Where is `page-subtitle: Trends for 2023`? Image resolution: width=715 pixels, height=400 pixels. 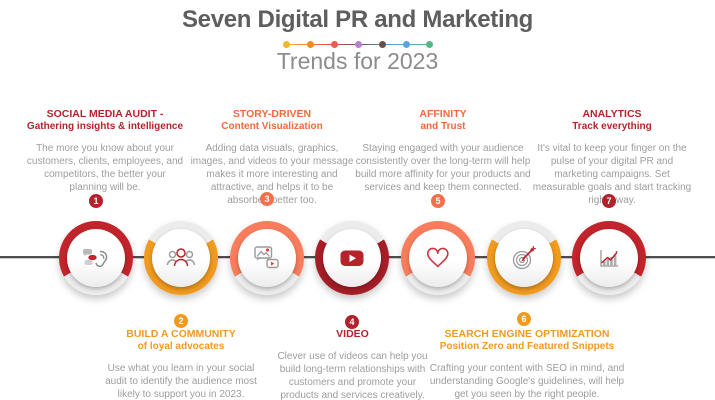
page-subtitle: Trends for 2023 is located at coordinates (357, 61).